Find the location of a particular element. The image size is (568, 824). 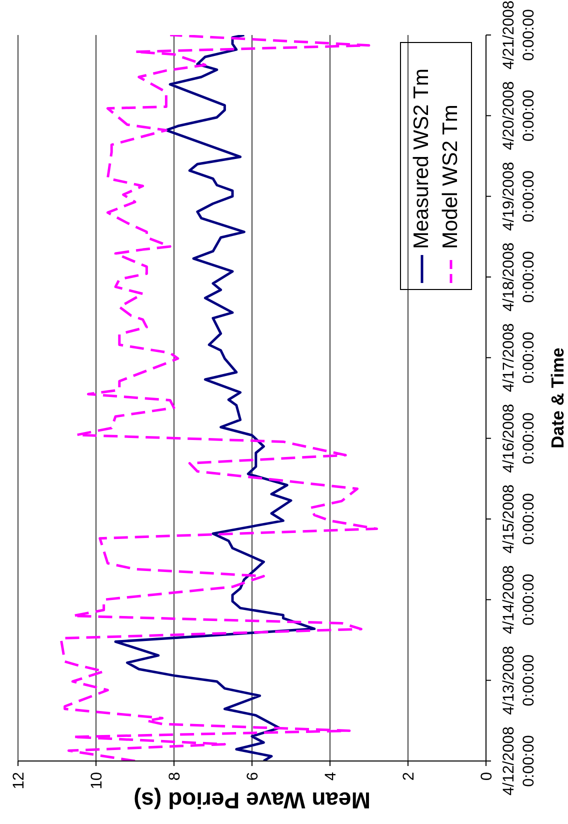

x-tick-label: 12 is located at coordinates (19, 781).